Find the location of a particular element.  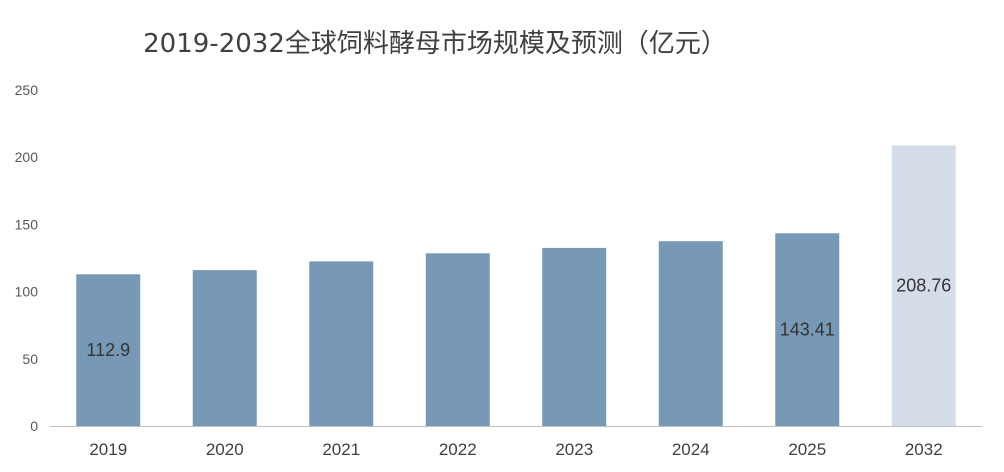

x-tick-label: 2019 is located at coordinates (108, 449).